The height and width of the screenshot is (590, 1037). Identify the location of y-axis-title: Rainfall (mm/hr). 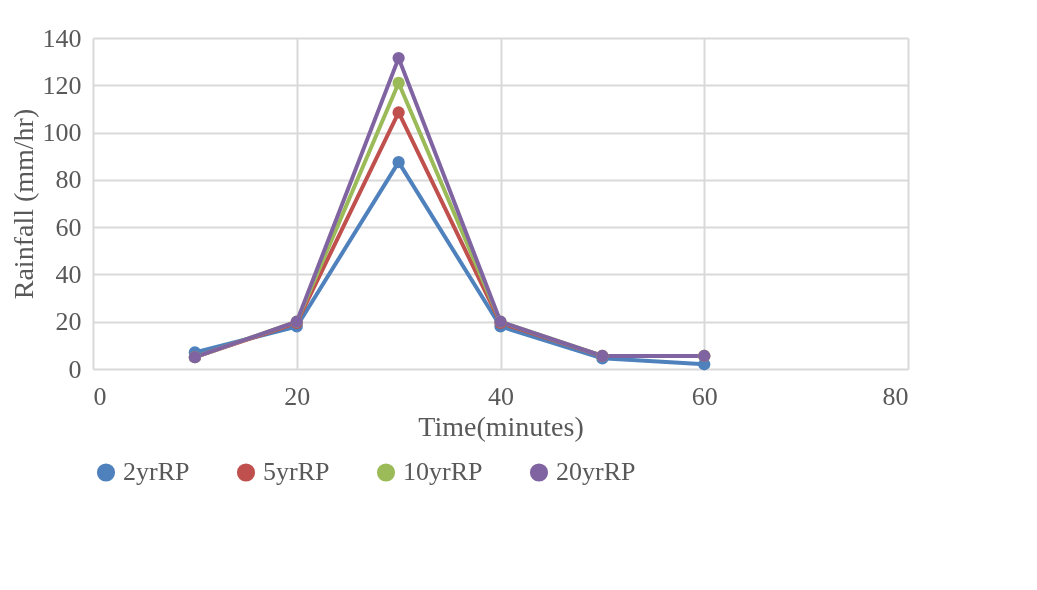
(23, 204).